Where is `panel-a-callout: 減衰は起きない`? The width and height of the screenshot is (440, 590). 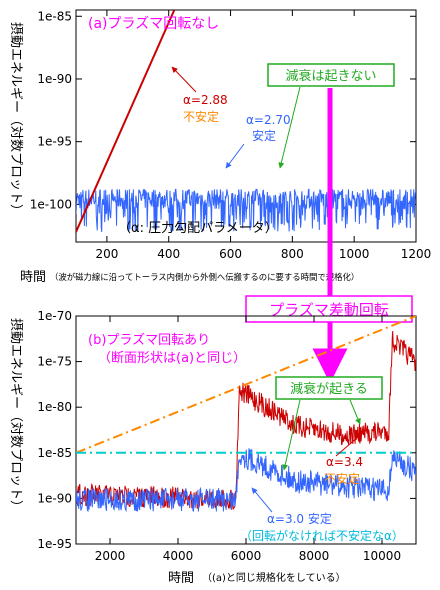 panel-a-callout: 減衰は起きない is located at coordinates (330, 76).